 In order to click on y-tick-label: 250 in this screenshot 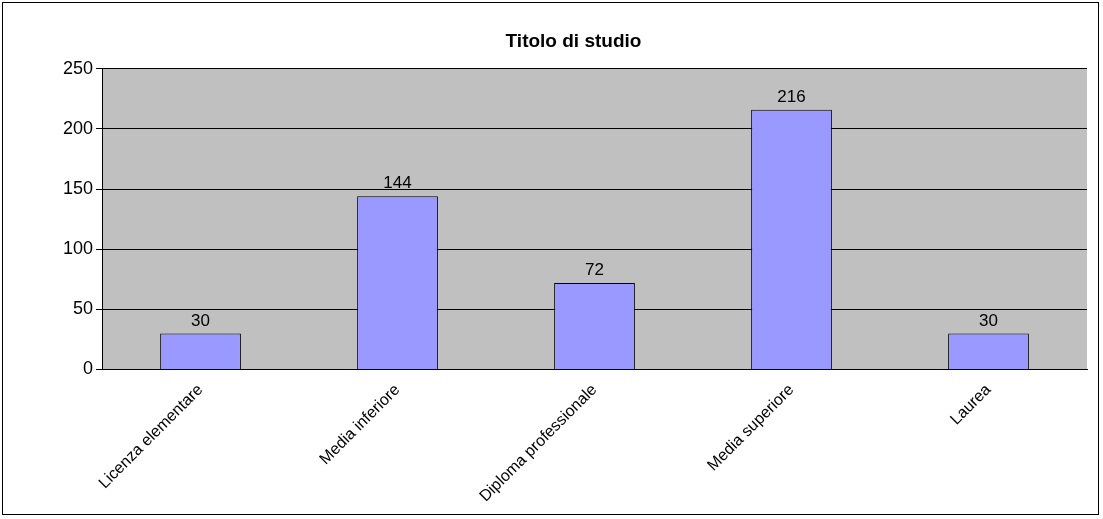, I will do `click(78, 67)`.